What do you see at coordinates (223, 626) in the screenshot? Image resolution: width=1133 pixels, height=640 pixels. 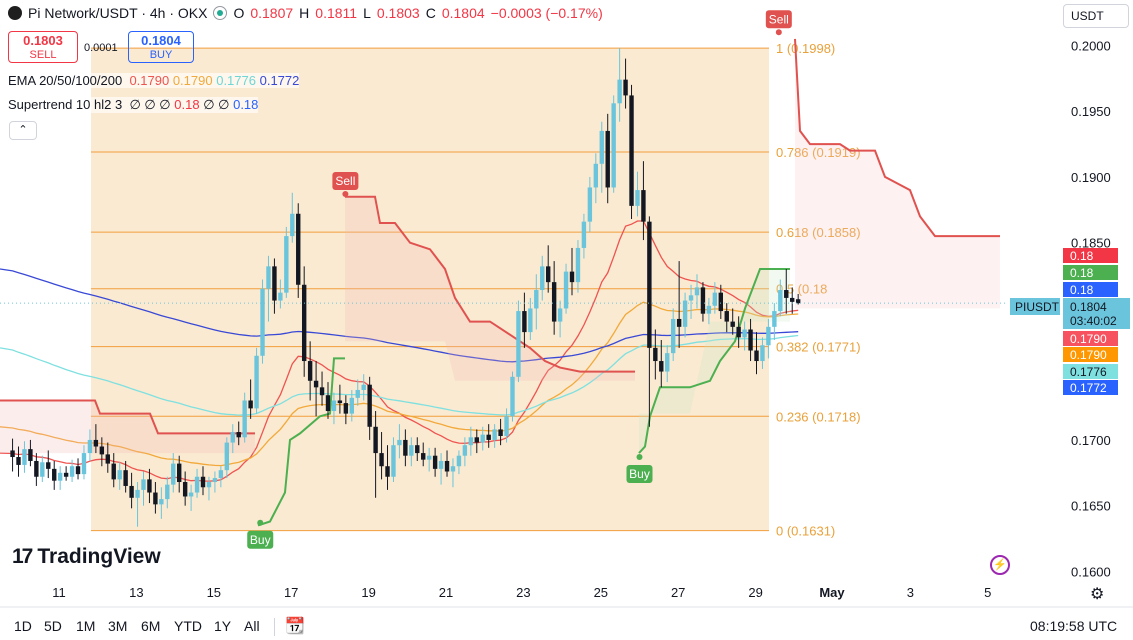 I see `timeframe-1y: 1Y` at bounding box center [223, 626].